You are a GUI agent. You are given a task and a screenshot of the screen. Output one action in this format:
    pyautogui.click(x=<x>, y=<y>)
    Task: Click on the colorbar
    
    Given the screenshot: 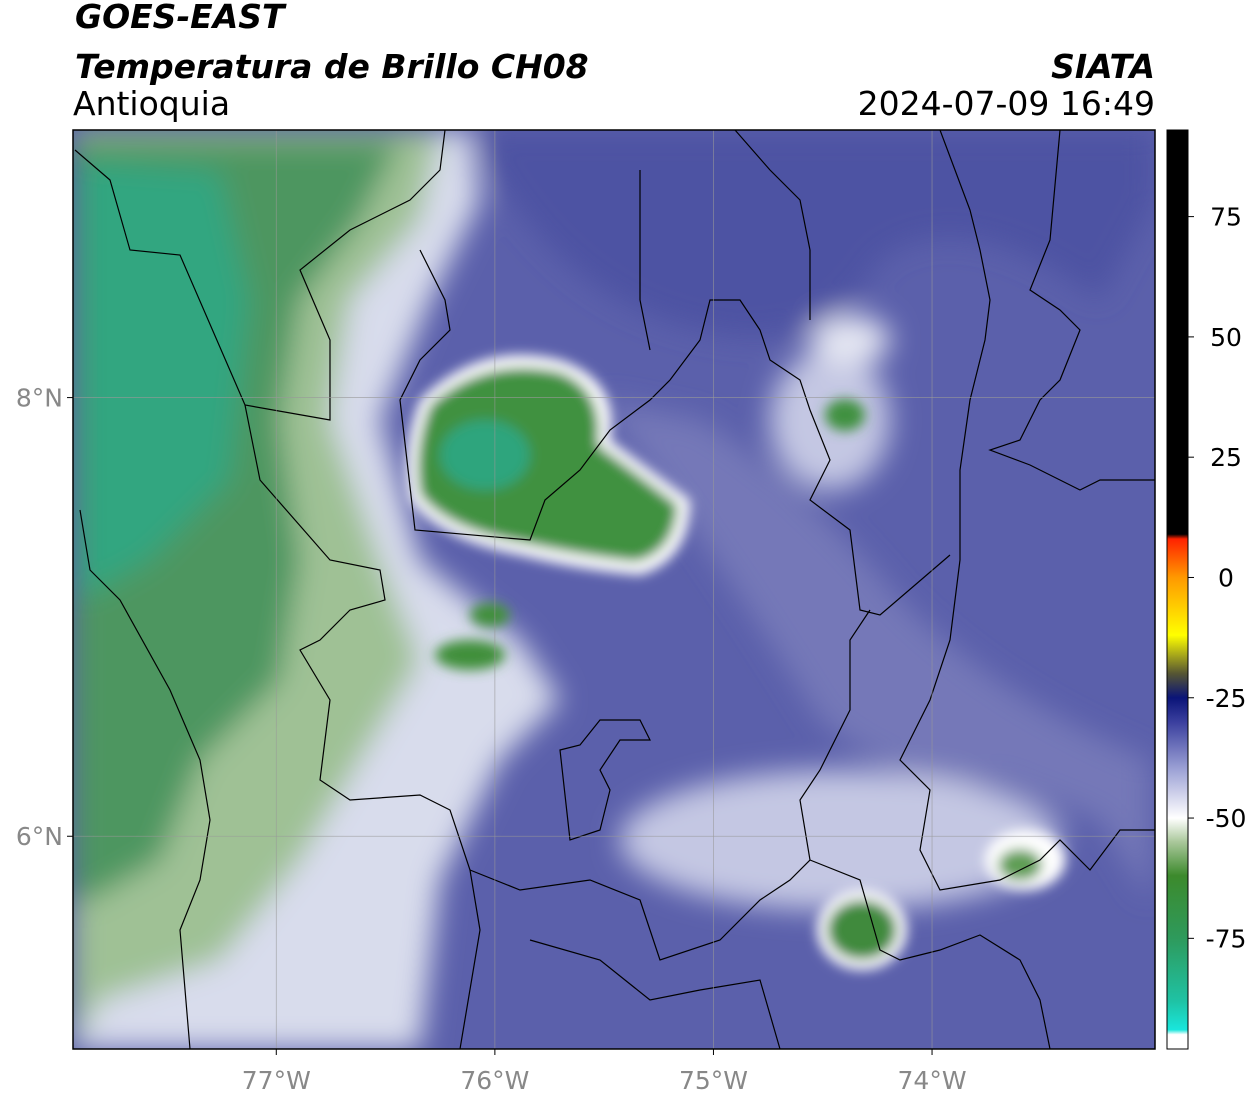 What is the action you would take?
    pyautogui.click(x=1177, y=589)
    